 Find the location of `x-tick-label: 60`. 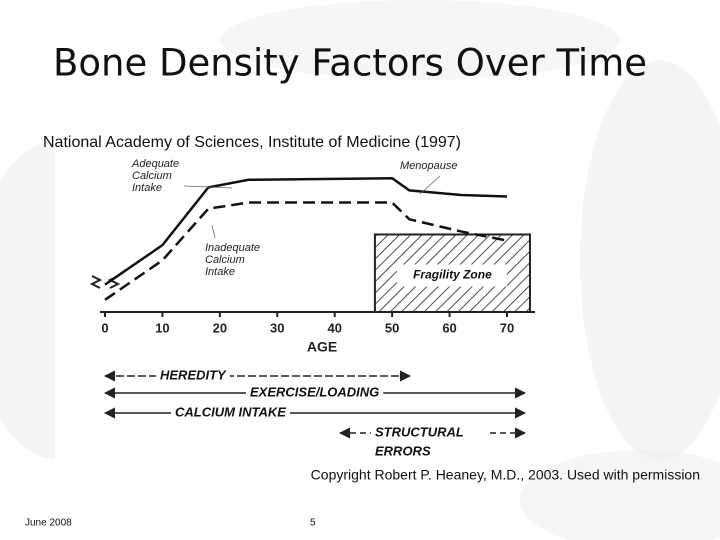

x-tick-label: 60 is located at coordinates (449, 327).